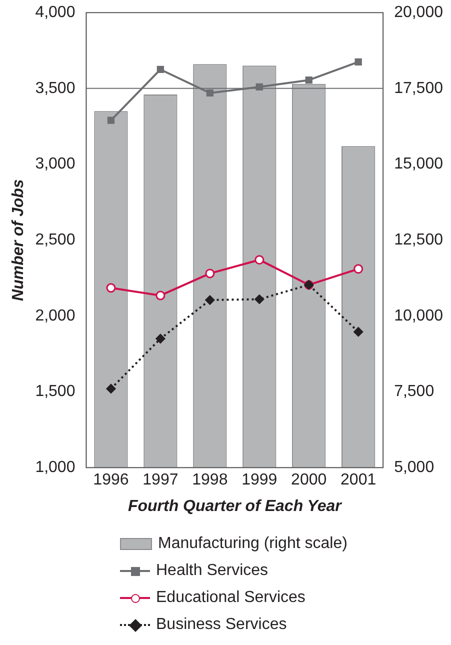 The width and height of the screenshot is (451, 645). What do you see at coordinates (414, 391) in the screenshot?
I see `y2-tick-label: 7,500` at bounding box center [414, 391].